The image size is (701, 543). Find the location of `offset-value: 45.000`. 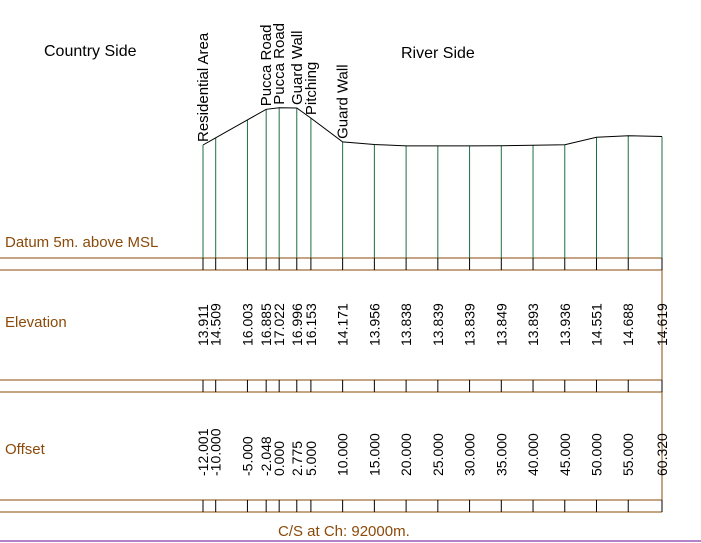

offset-value: 45.000 is located at coordinates (565, 454).